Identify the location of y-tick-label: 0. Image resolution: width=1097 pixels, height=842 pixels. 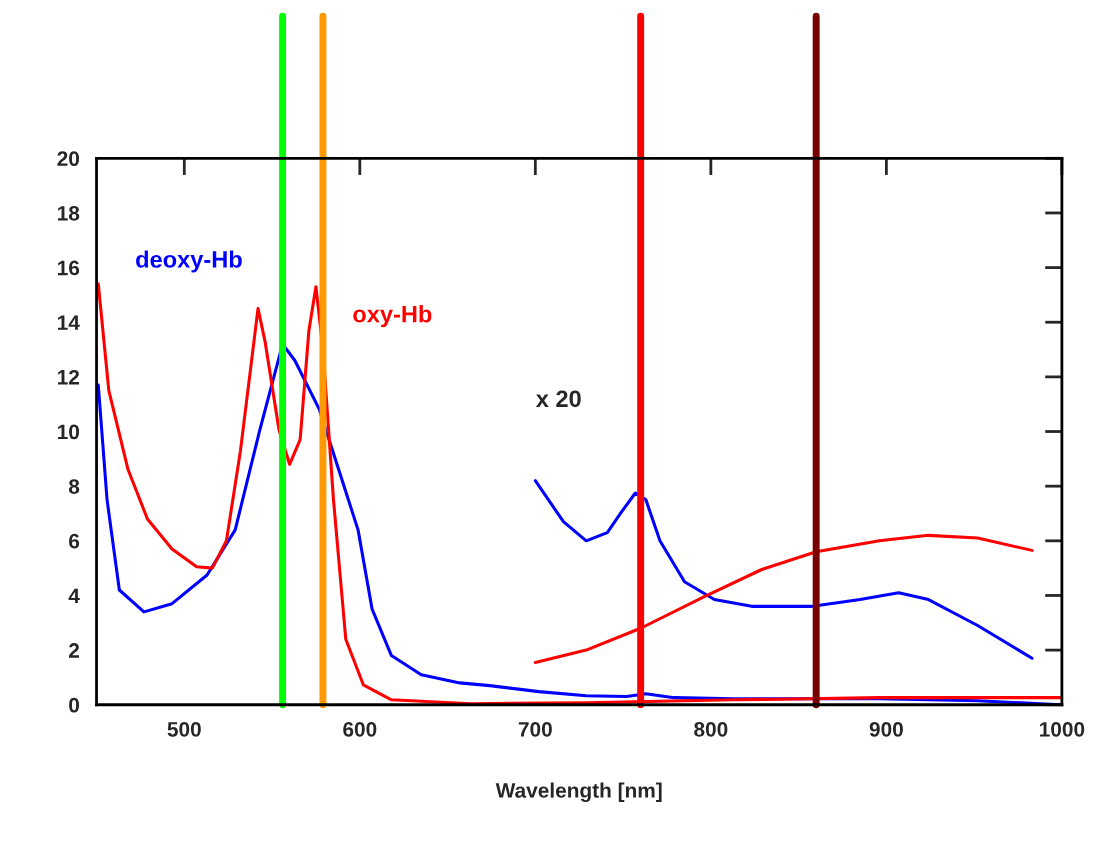
(74, 705).